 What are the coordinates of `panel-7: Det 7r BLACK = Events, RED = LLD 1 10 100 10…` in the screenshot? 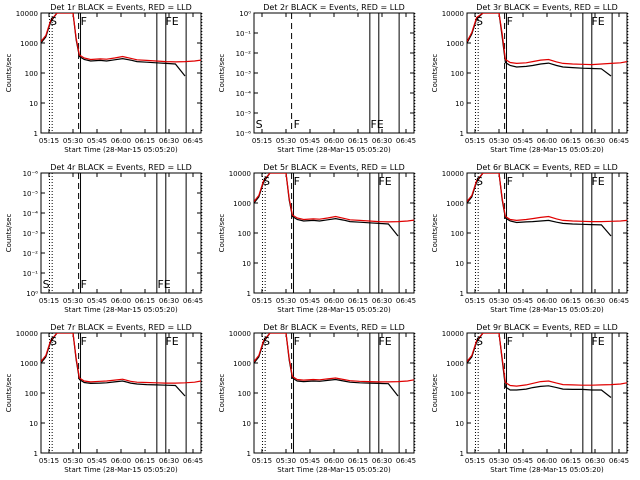 It's located at (104, 398).